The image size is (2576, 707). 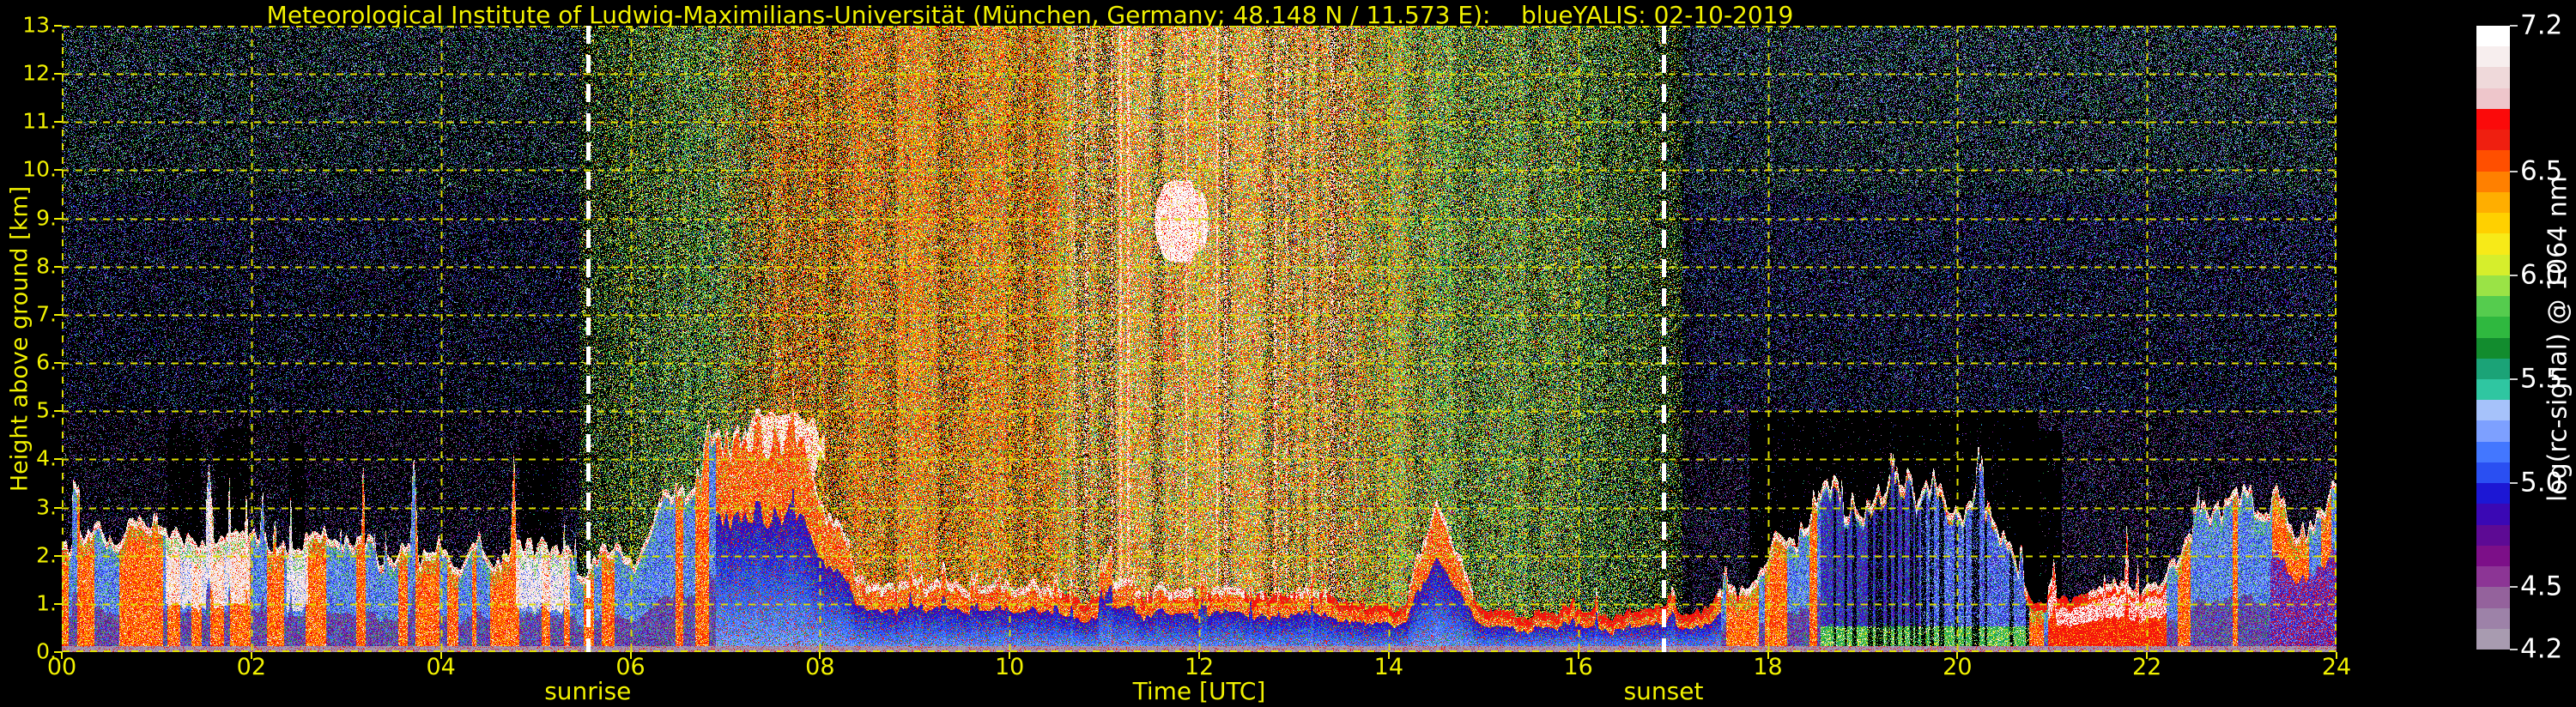 What do you see at coordinates (2541, 275) in the screenshot?
I see `colorbar-tick-label: 6.0` at bounding box center [2541, 275].